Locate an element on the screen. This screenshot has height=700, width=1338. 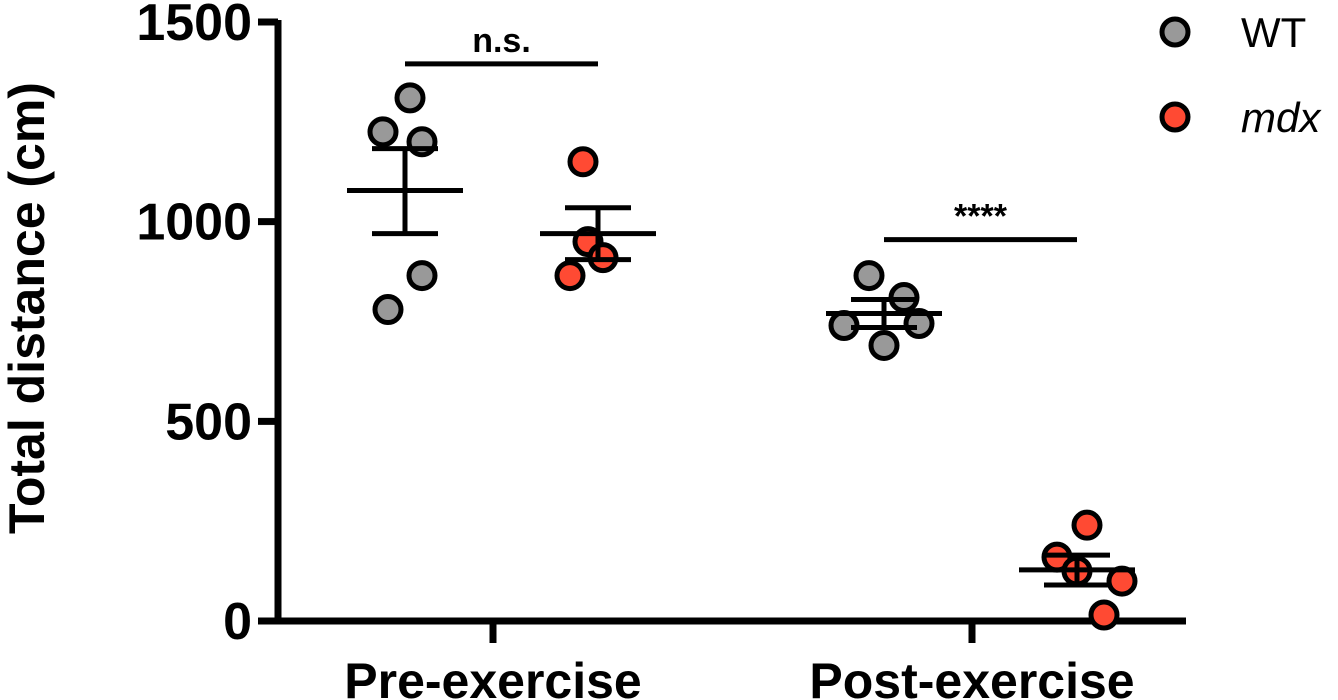
legend: WT mdx is located at coordinates (1240, 75).